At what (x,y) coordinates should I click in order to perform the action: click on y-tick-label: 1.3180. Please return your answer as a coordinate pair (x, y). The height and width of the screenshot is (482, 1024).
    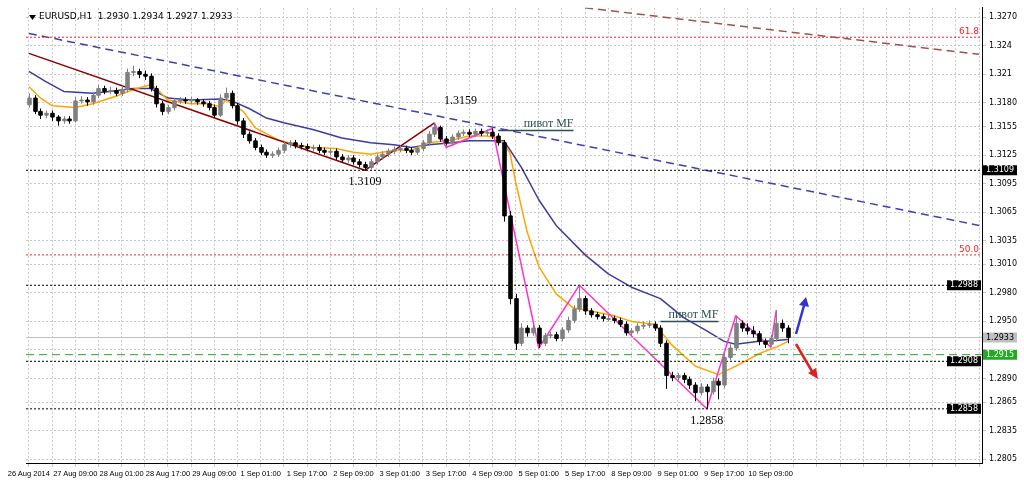
    Looking at the image, I should click on (1003, 102).